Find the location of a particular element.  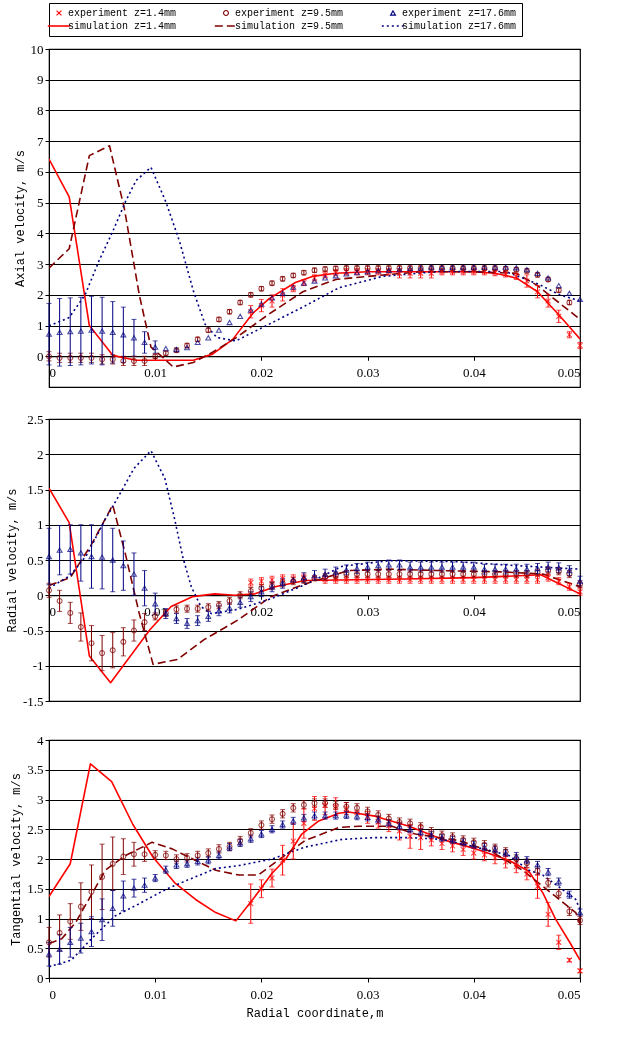

legend-label: simulation z=1.4mm is located at coordinates (122, 26).